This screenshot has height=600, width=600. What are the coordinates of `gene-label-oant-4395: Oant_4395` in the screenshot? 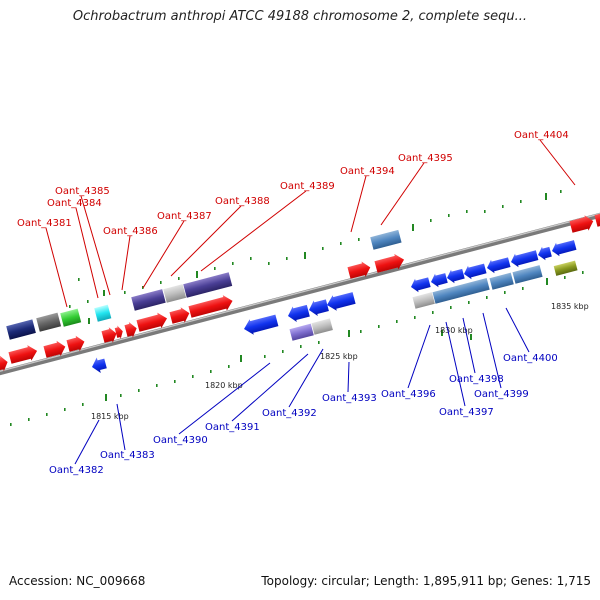 It's located at (425, 158).